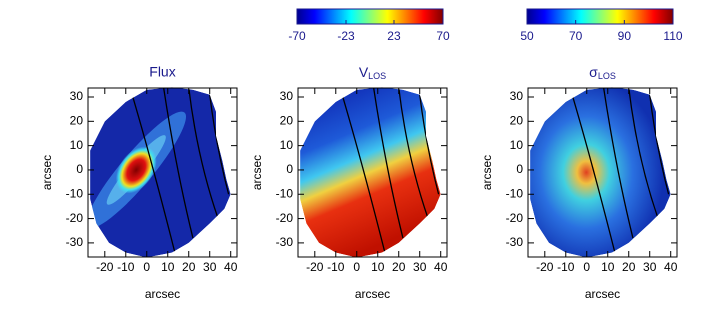  What do you see at coordinates (136, 170) in the screenshot?
I see `core` at bounding box center [136, 170].